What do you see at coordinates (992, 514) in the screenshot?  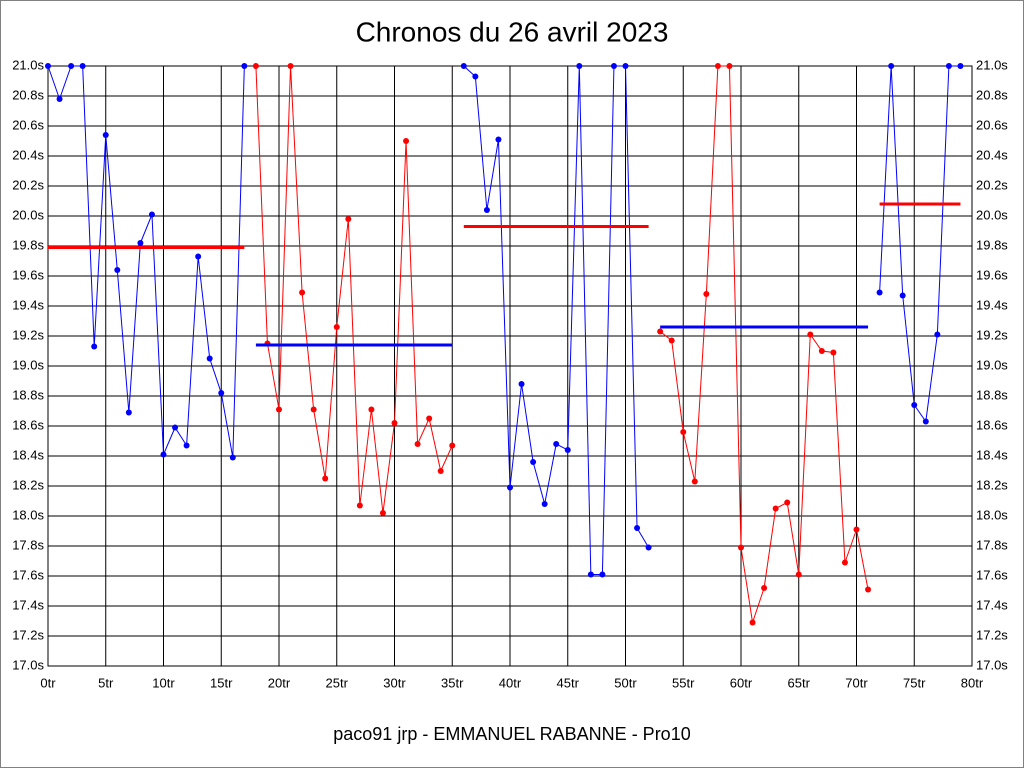 I see `y-tick-label-right: 18.0s` at bounding box center [992, 514].